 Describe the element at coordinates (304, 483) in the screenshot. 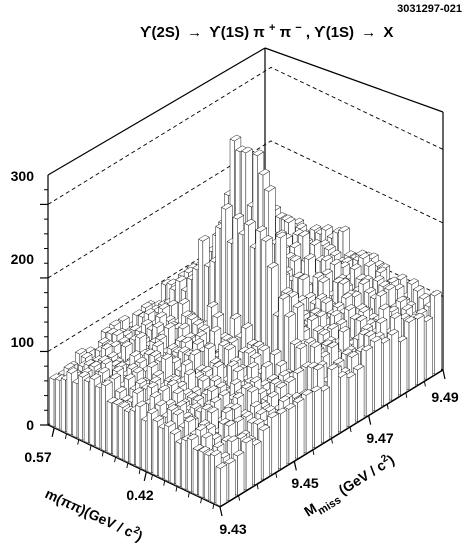

I see `y-tick-label-945: 9.45` at that location.